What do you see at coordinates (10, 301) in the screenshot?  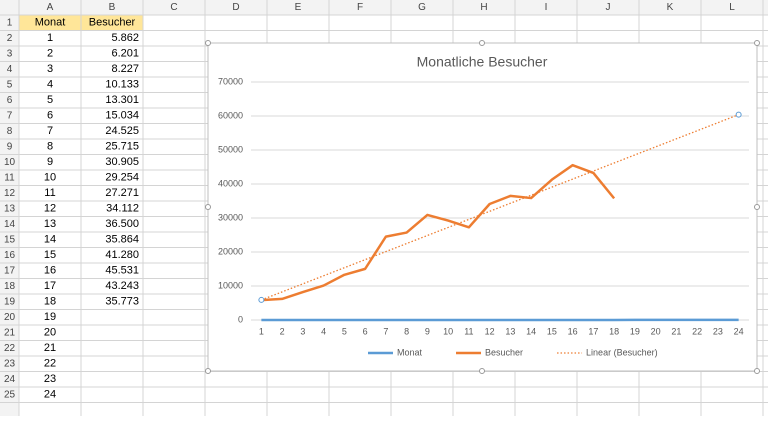 I see `row-header: 19` at bounding box center [10, 301].